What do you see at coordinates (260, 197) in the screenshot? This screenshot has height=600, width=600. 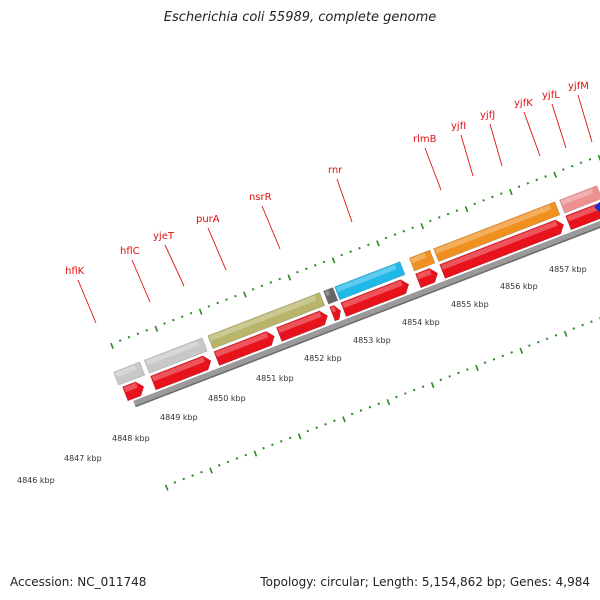 I see `gene-label-nsrR: nsrR` at bounding box center [260, 197].